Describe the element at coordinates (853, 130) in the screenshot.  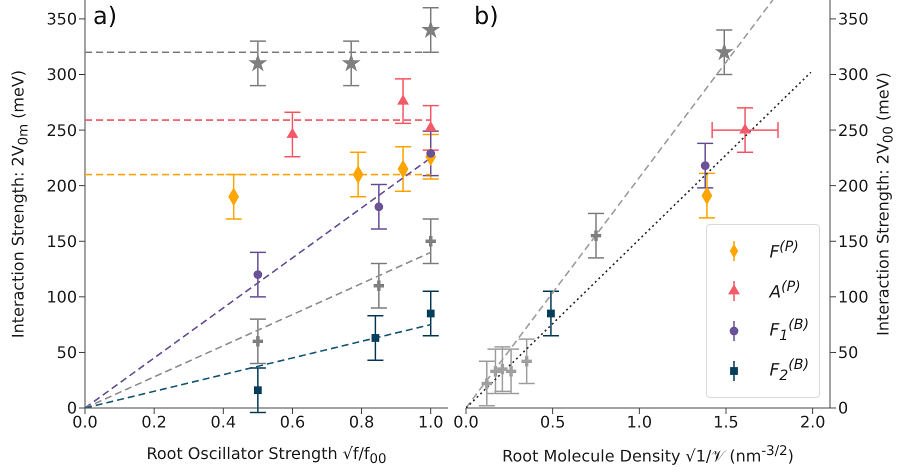
I see `y2-tick-label: 250` at that location.